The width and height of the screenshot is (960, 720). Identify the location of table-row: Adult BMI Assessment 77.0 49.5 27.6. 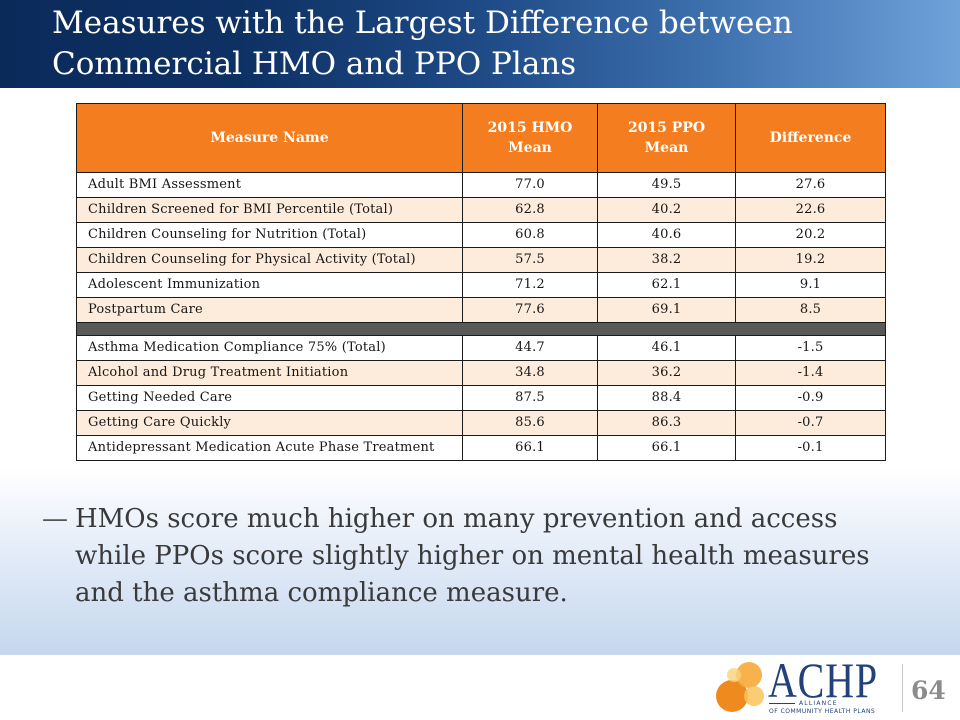
(481, 185).